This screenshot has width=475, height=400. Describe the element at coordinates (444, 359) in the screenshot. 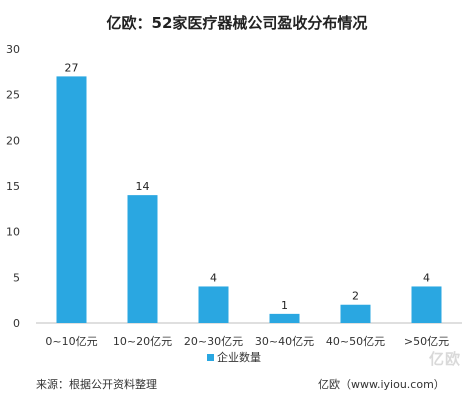

I see `watermark-logo: 亿欧` at that location.